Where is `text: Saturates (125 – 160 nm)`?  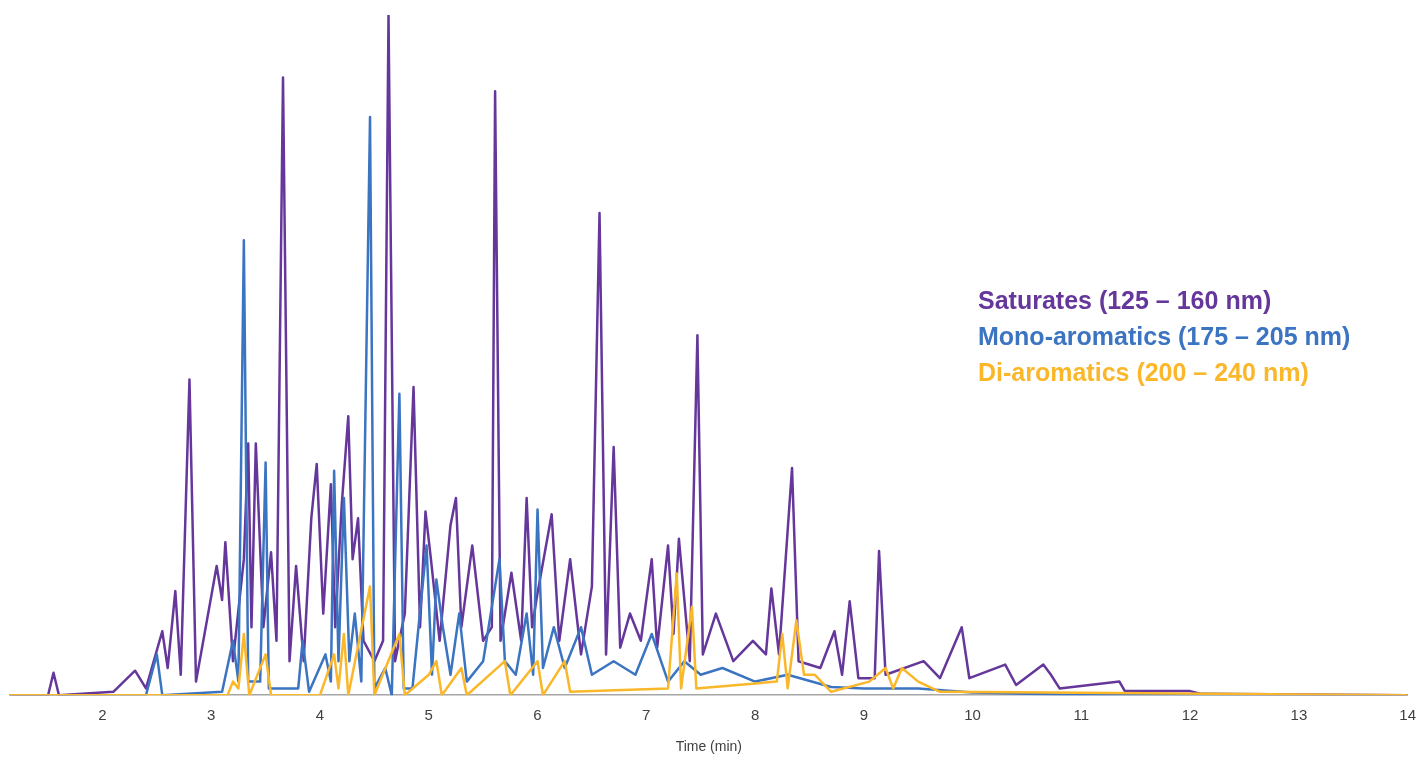 text: Saturates (125 – 160 nm) is located at coordinates (1125, 300).